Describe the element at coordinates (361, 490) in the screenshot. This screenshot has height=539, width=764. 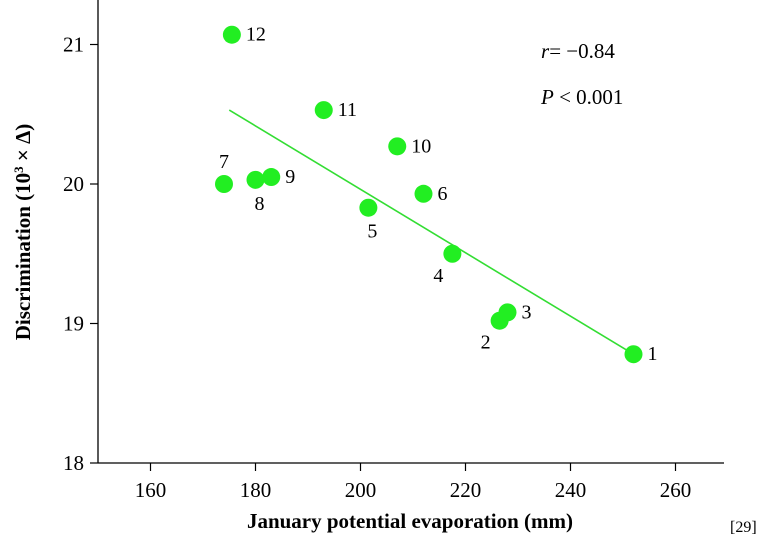
I see `x-tick-label: 200` at that location.